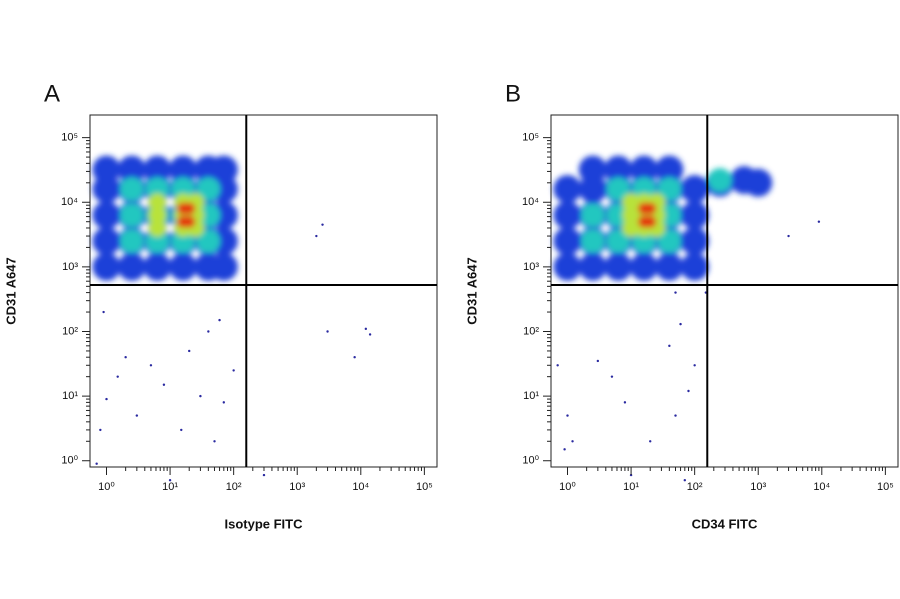 Image resolution: width=900 pixels, height=599 pixels. Describe the element at coordinates (69, 202) in the screenshot. I see `y-tick-label: 10⁴` at that location.